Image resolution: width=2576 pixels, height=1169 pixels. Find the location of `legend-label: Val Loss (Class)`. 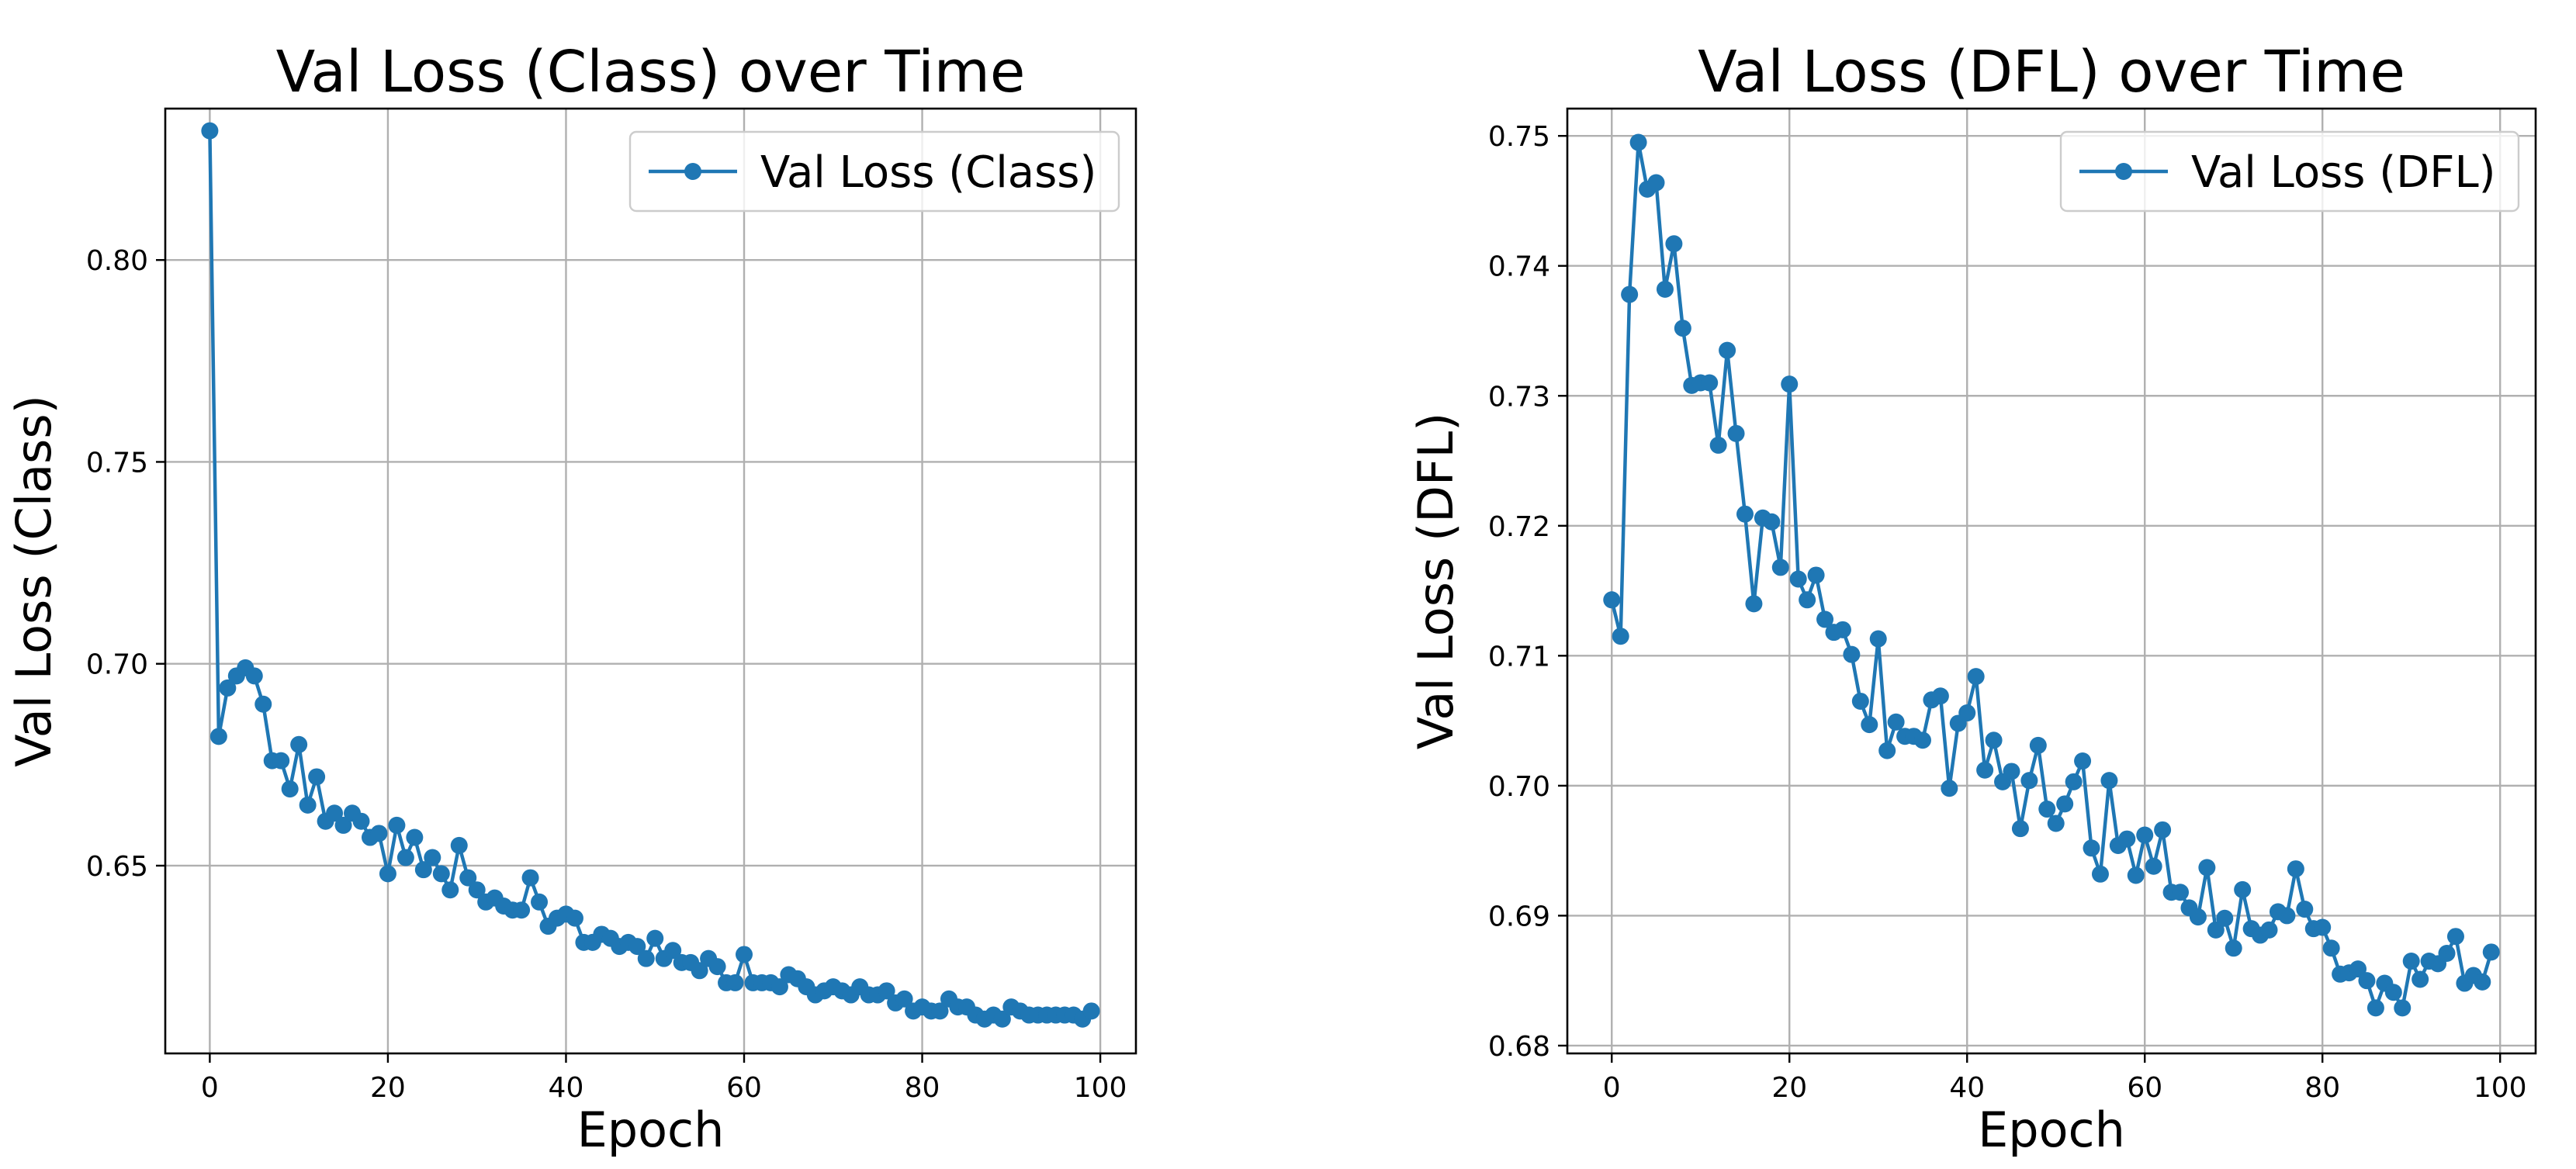

legend-label: Val Loss (Class) is located at coordinates (928, 172).